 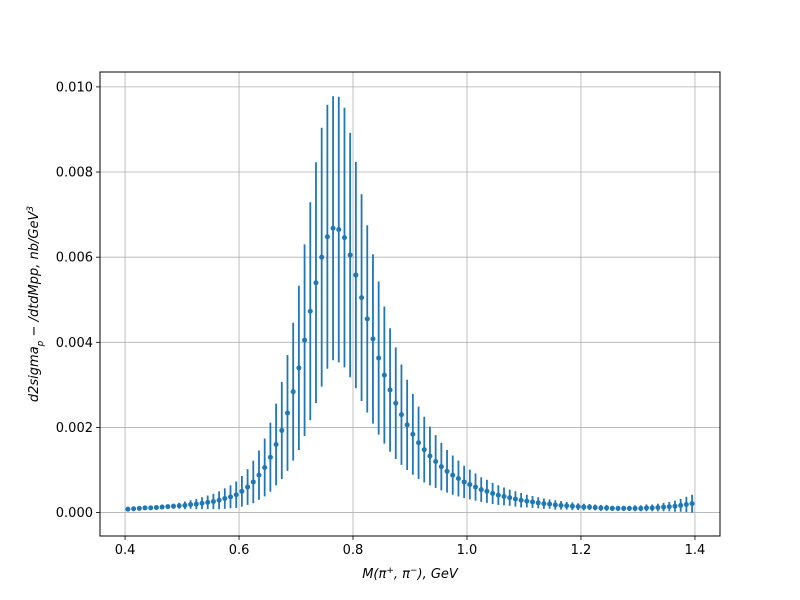 What do you see at coordinates (353, 550) in the screenshot?
I see `x-tick-label: 0.8` at bounding box center [353, 550].